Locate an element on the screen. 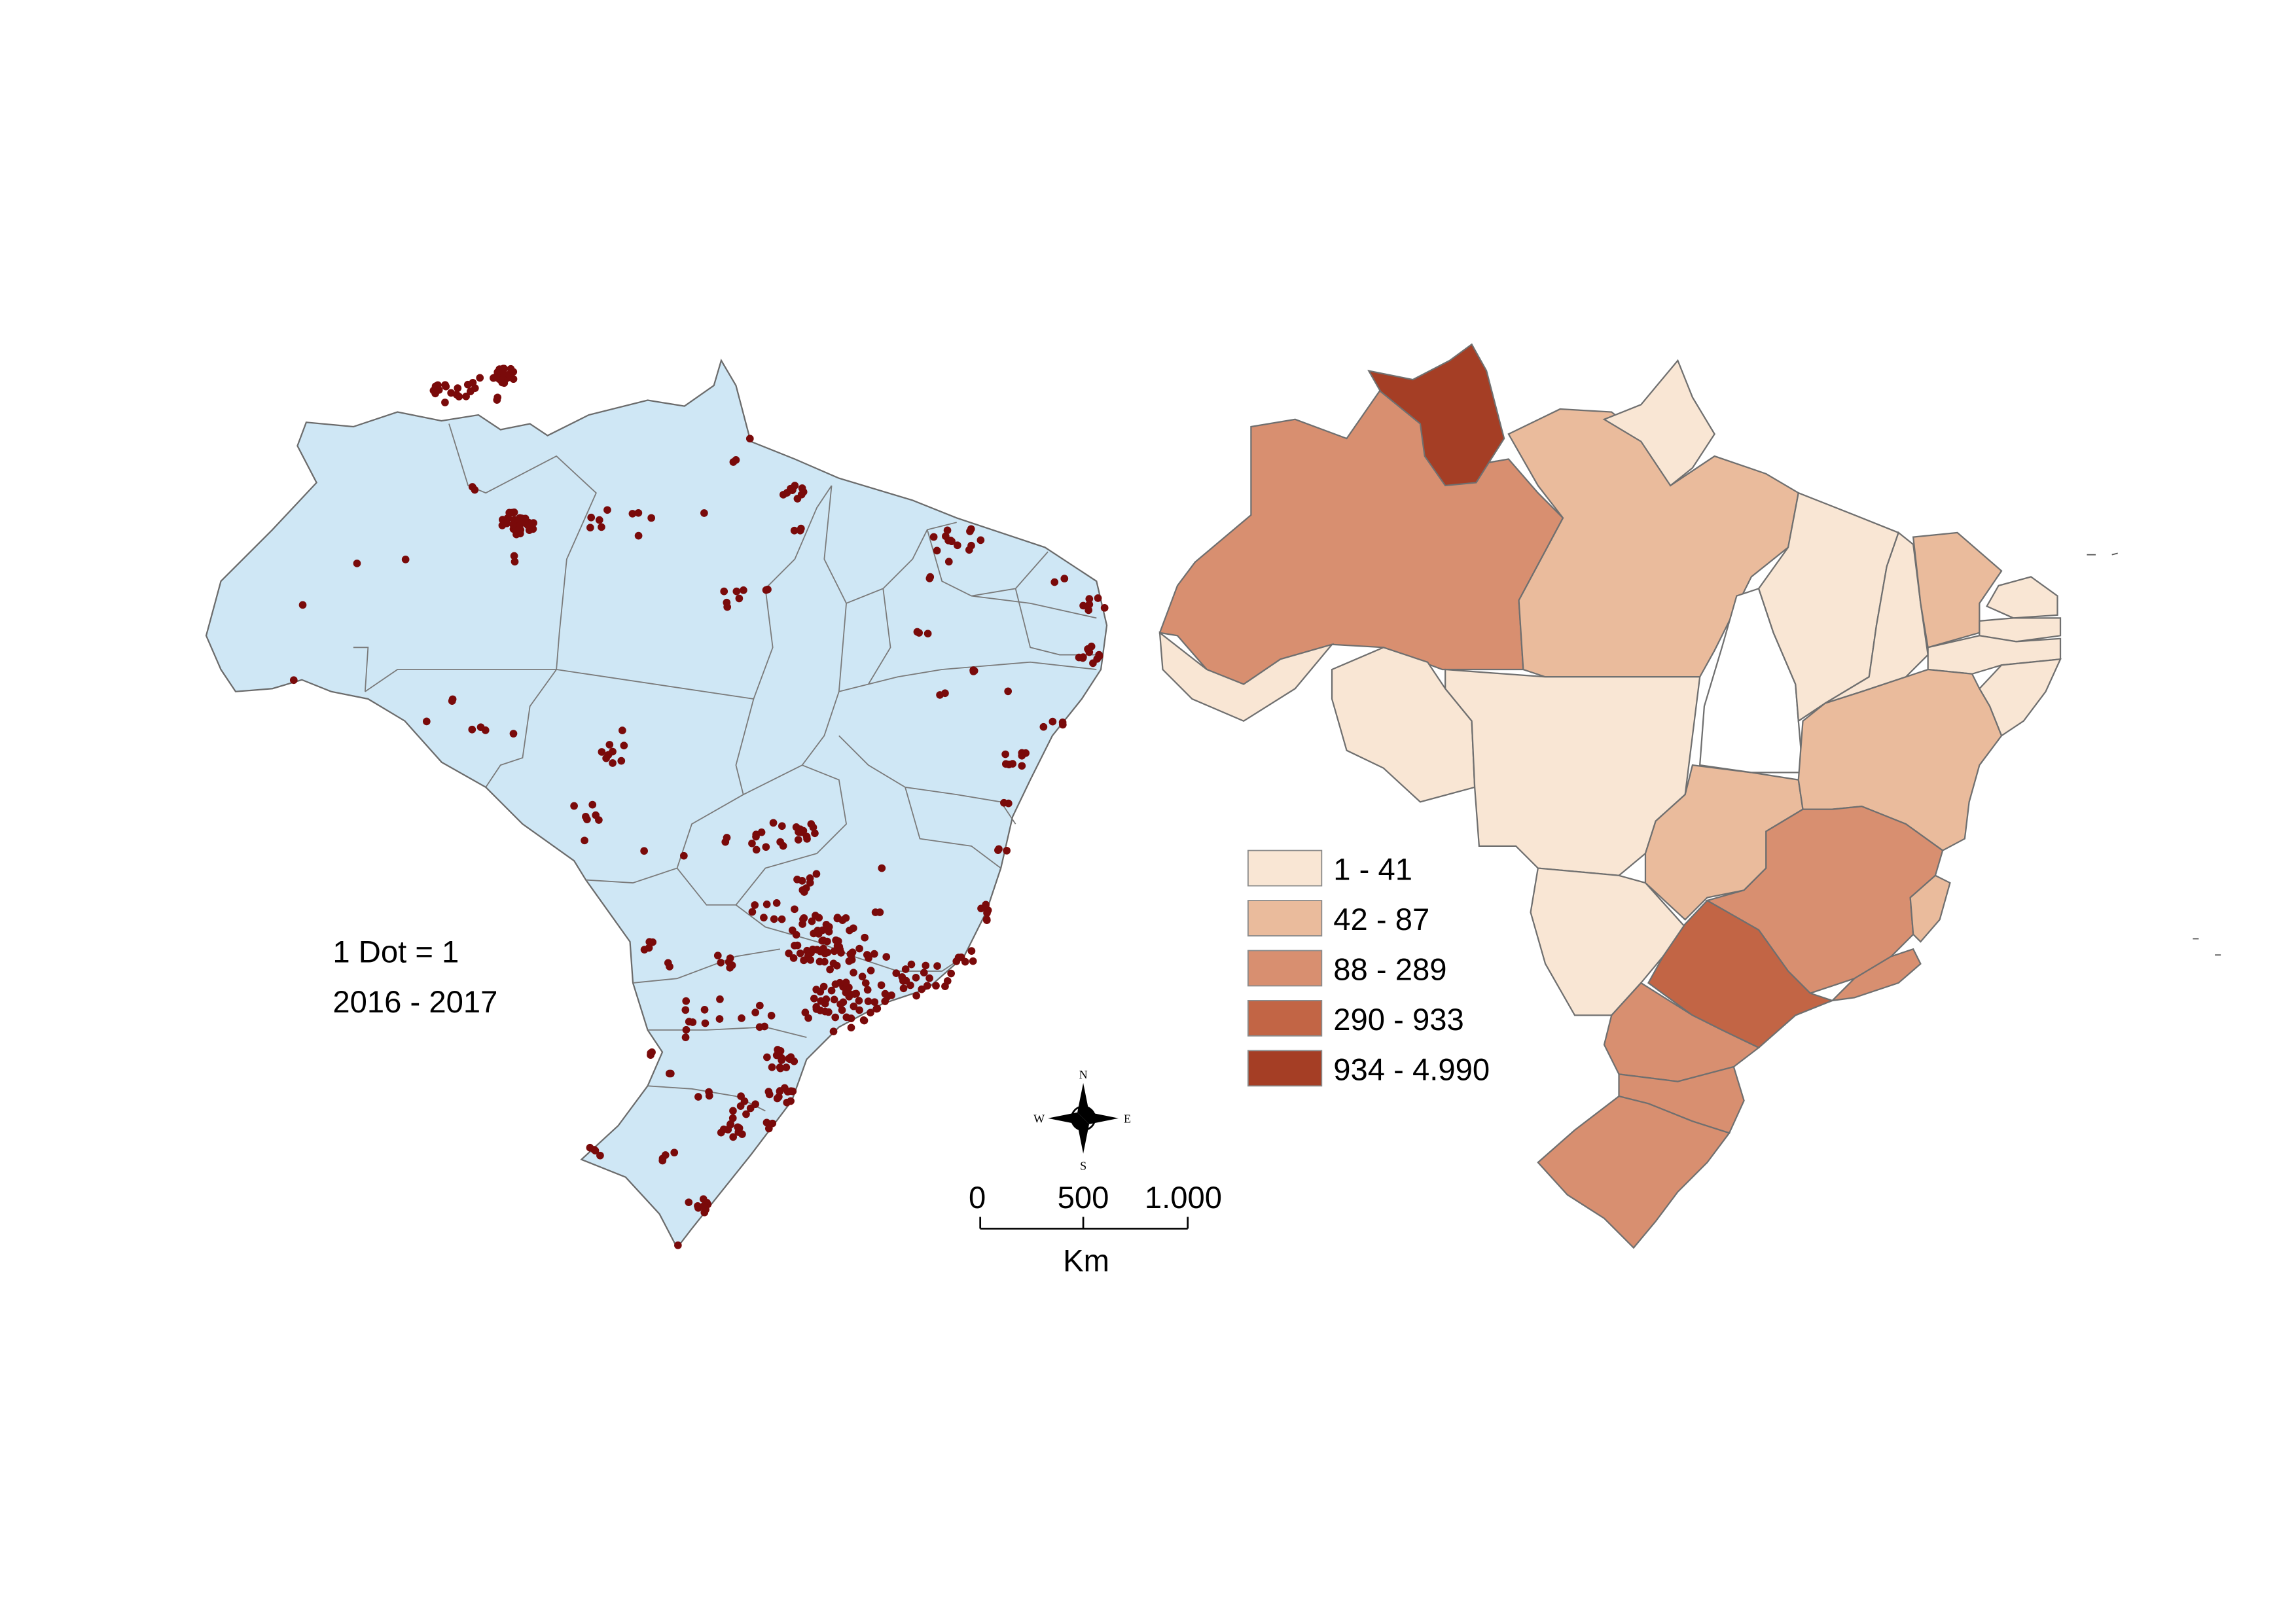 This screenshot has height=1623, width=2296. state-rio-grande-do-sul is located at coordinates (1634, 1172).